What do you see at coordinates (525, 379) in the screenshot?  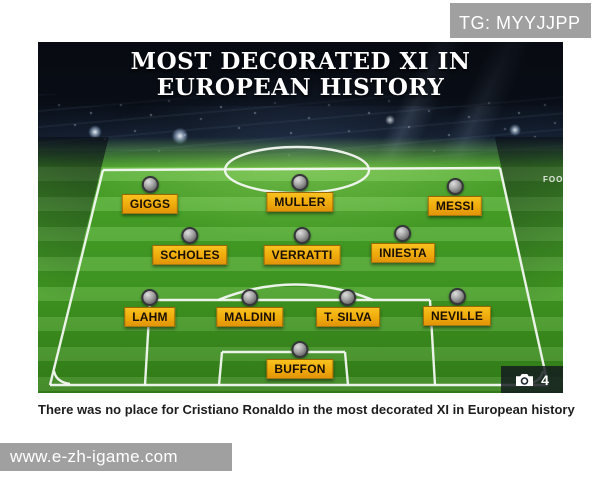 I see `camera-icon` at bounding box center [525, 379].